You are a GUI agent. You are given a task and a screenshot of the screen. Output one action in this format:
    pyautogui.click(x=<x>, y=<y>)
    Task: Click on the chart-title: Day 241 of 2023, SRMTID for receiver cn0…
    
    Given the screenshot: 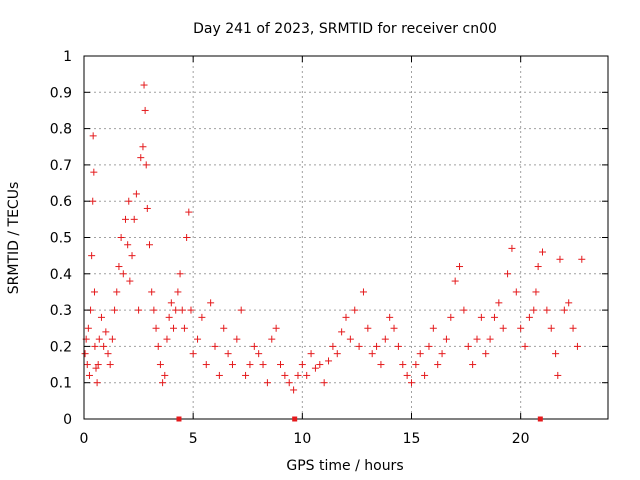 What is the action you would take?
    pyautogui.click(x=345, y=29)
    